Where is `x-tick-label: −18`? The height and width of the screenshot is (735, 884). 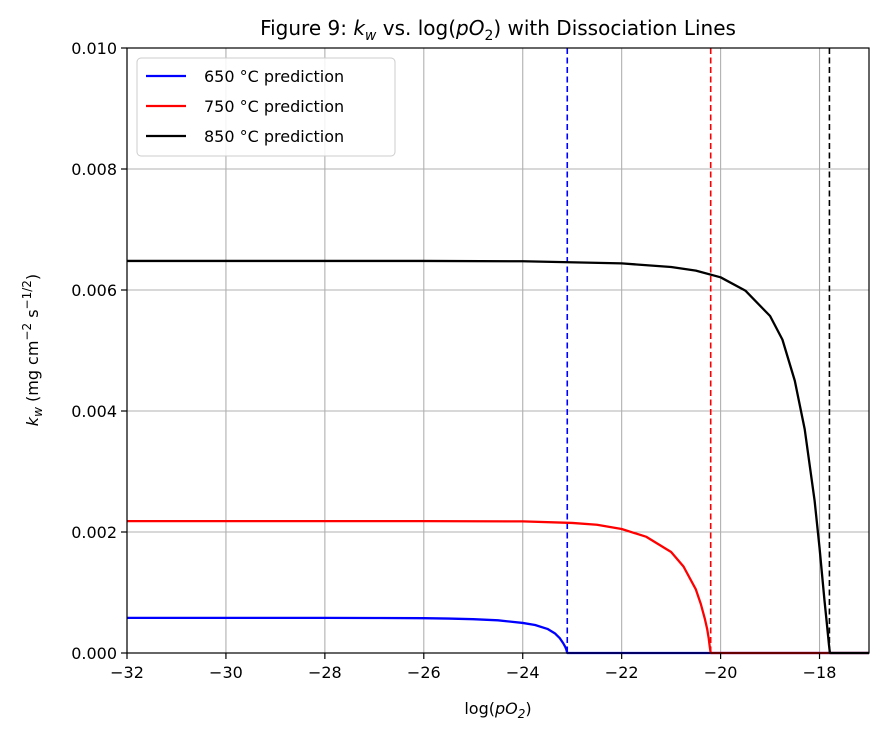 x-tick-label: −18 is located at coordinates (820, 672).